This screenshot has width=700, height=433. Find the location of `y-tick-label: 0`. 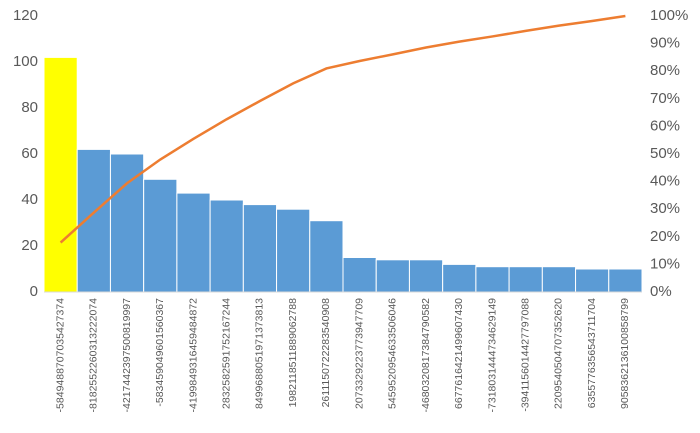

y-tick-label: 0 is located at coordinates (34, 291).